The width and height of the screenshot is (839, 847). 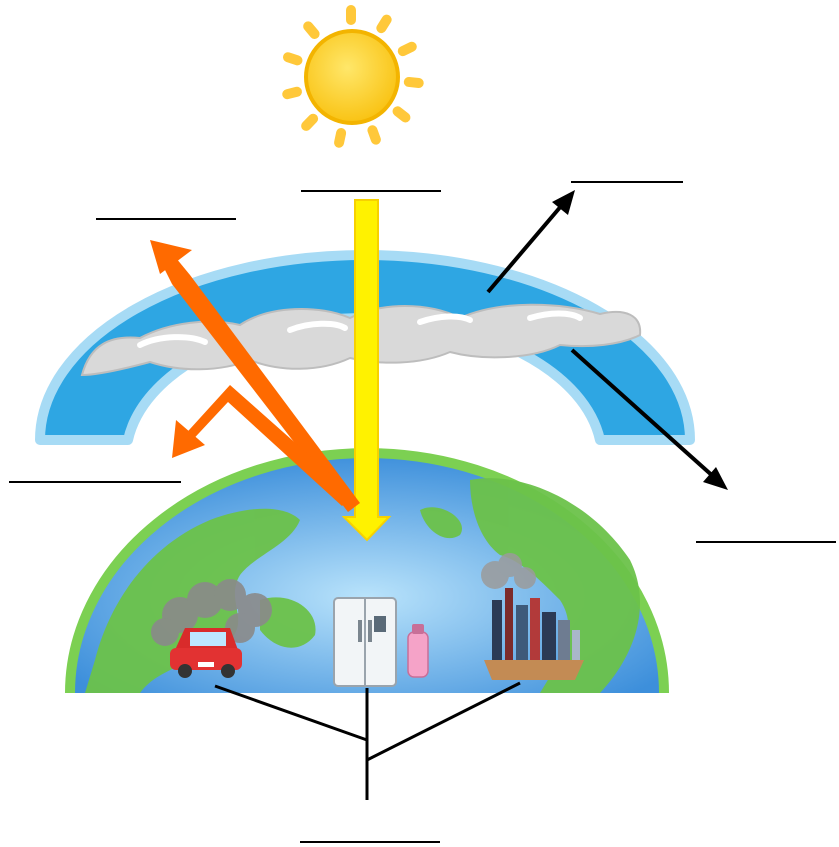 I want to click on outgoing-heat-arrow, so click(x=530, y=242).